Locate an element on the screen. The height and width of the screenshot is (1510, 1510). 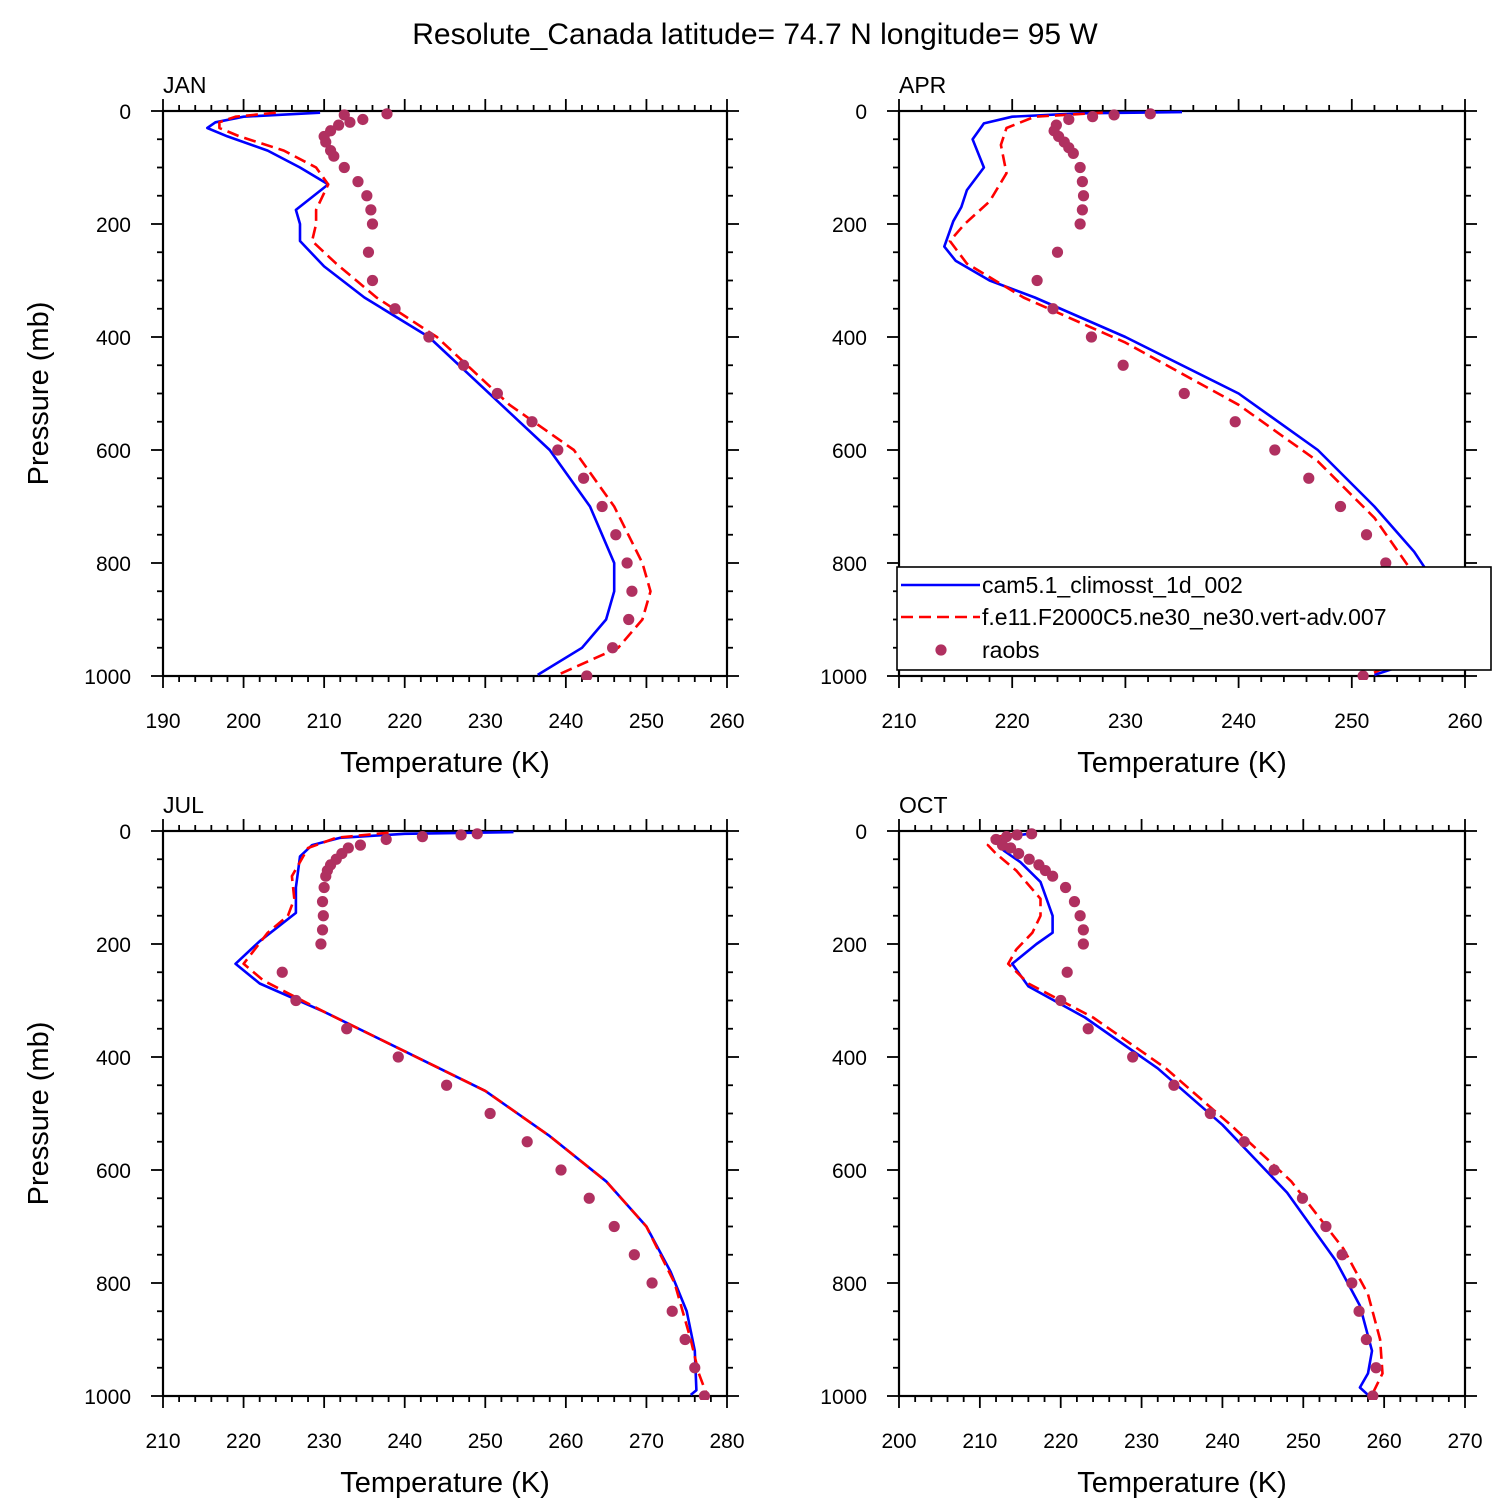
y-tick-label: 400 is located at coordinates (113, 1058).